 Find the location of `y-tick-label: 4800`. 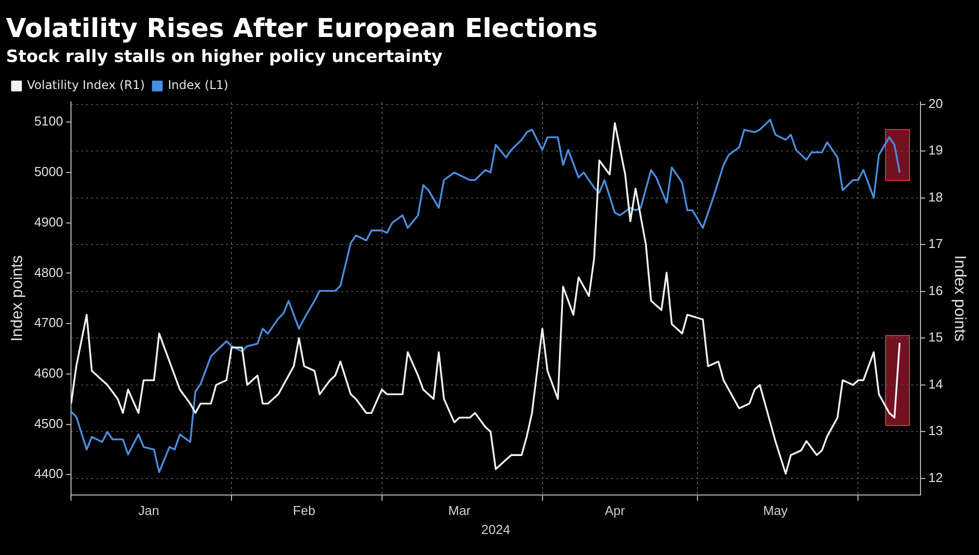

y-tick-label: 4800 is located at coordinates (49, 272).